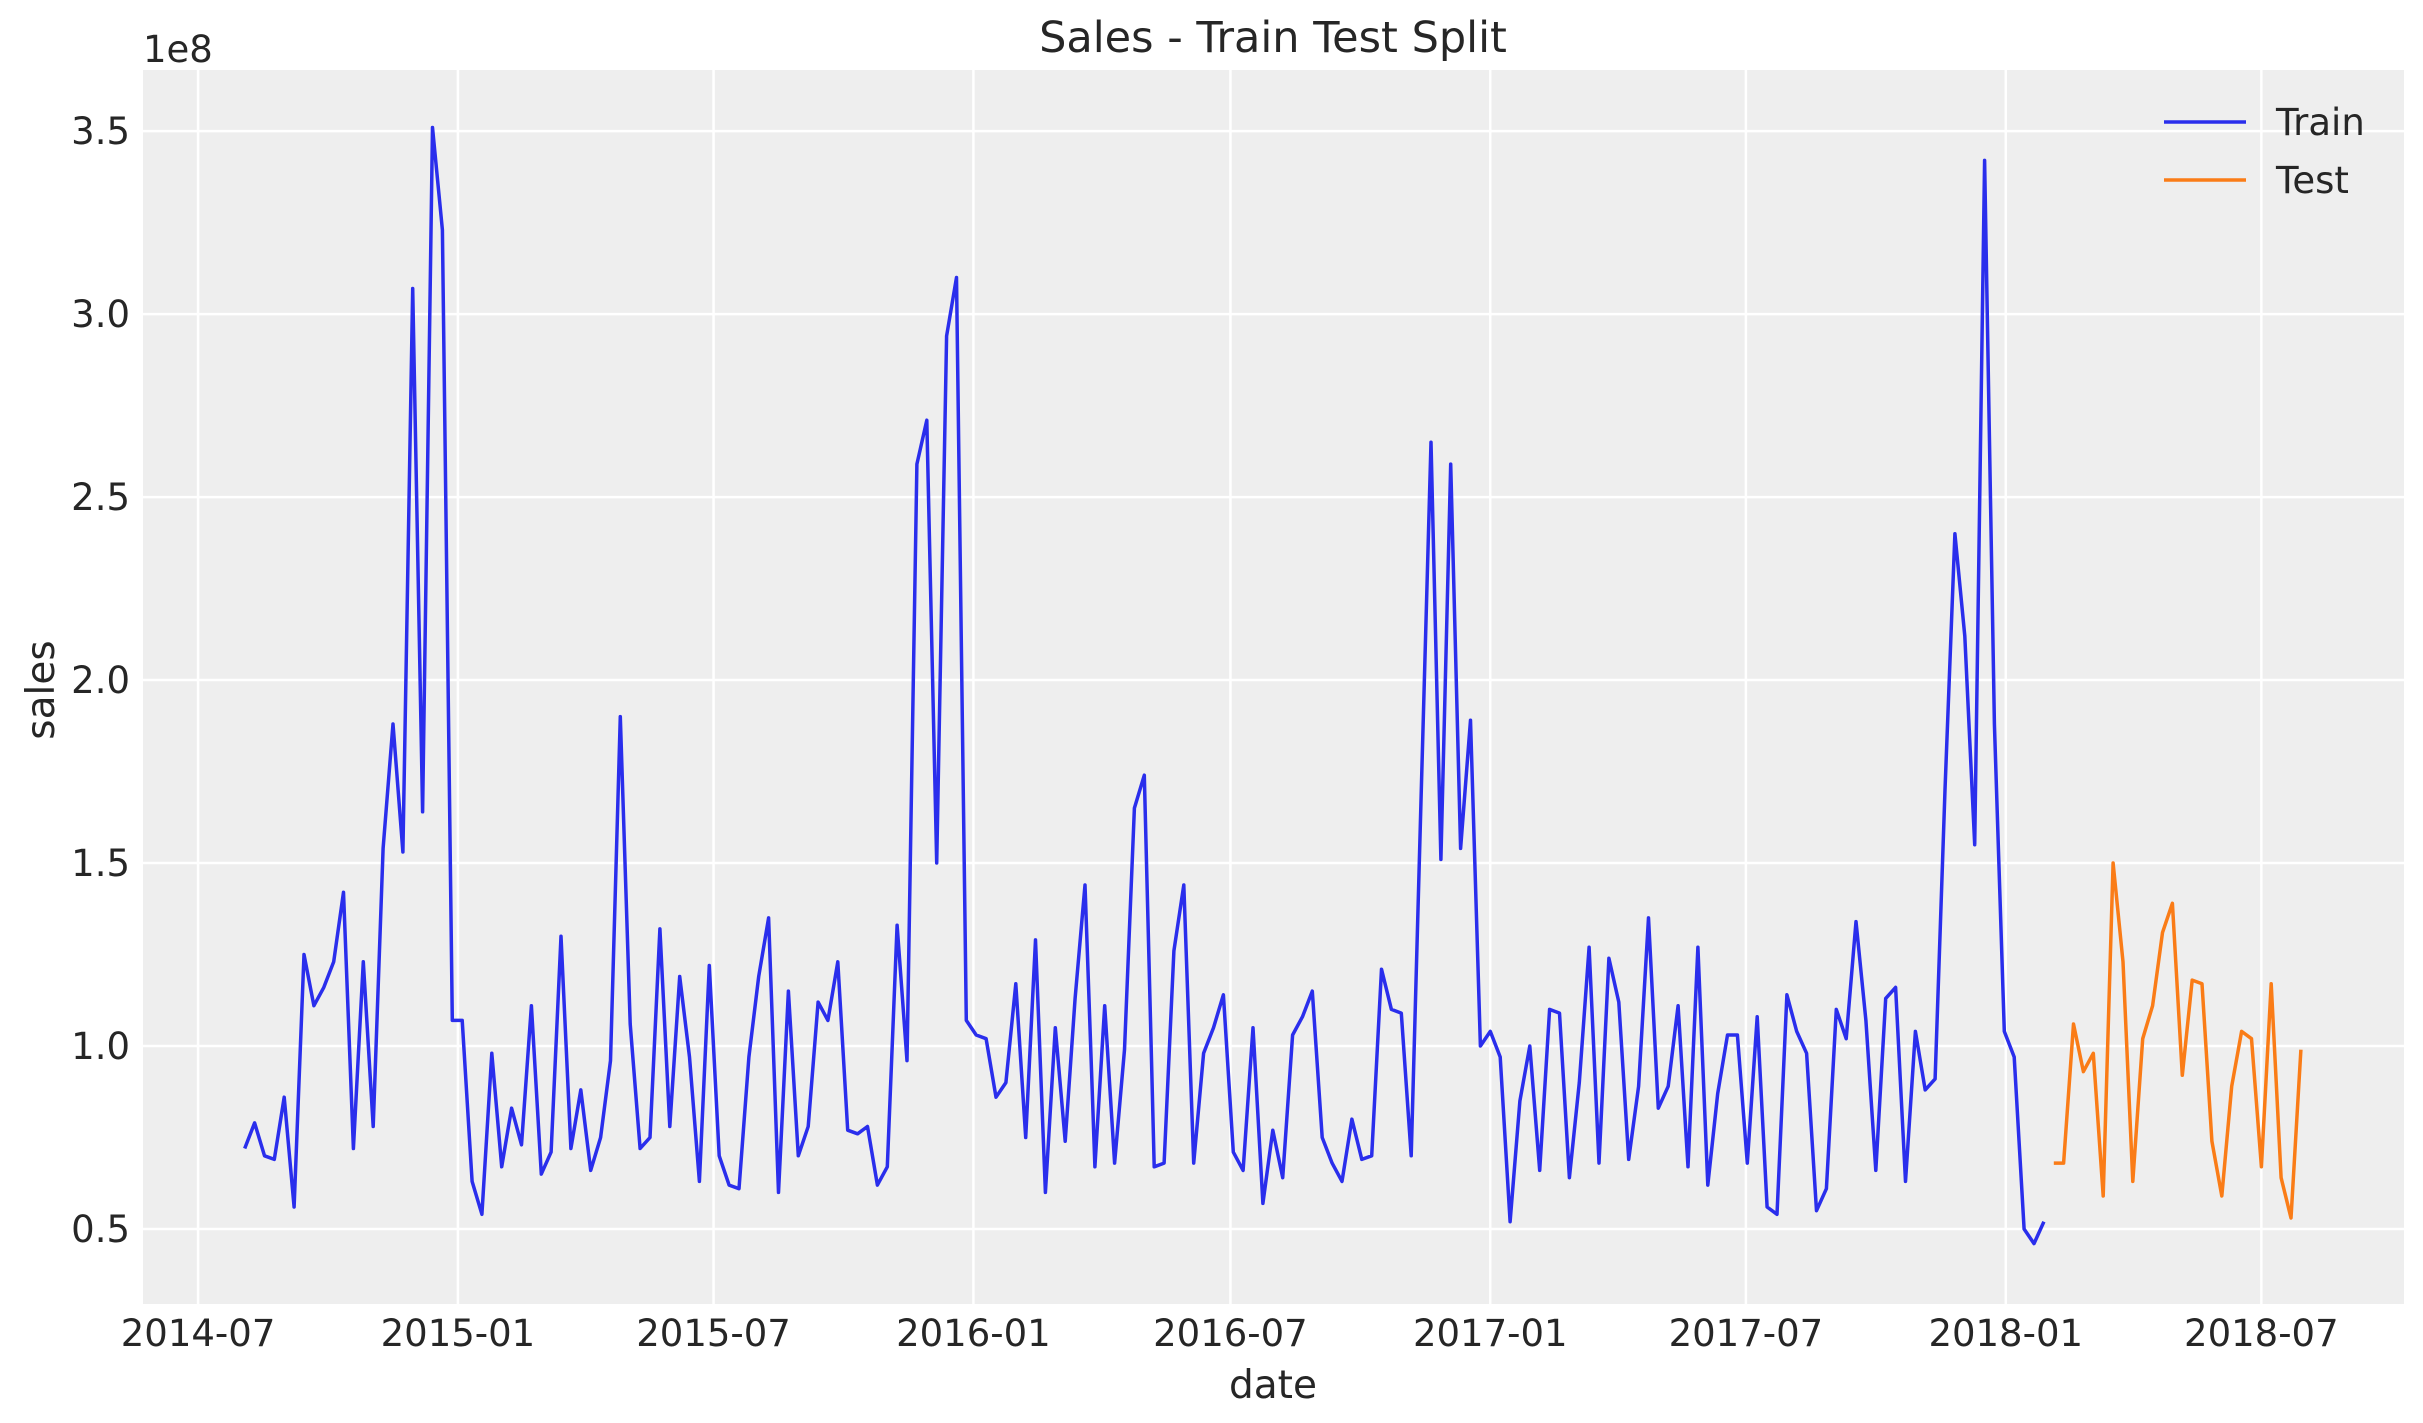 The image size is (2423, 1423). Describe the element at coordinates (198, 1333) in the screenshot. I see `x-tick-label: 2014-07` at that location.